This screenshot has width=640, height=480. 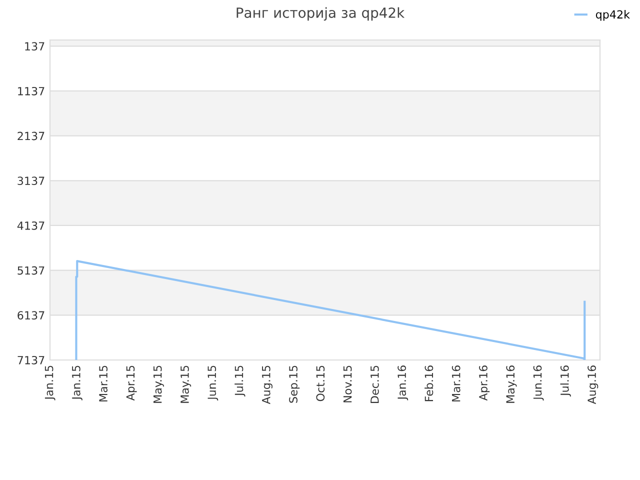 What do you see at coordinates (538, 383) in the screenshot?
I see `x-tick-label: Jun.16` at bounding box center [538, 383].